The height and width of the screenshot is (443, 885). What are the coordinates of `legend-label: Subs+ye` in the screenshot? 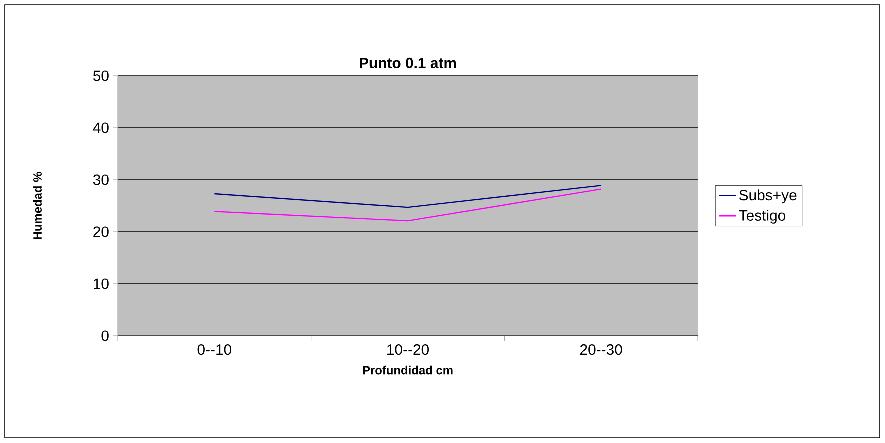 It's located at (768, 197).